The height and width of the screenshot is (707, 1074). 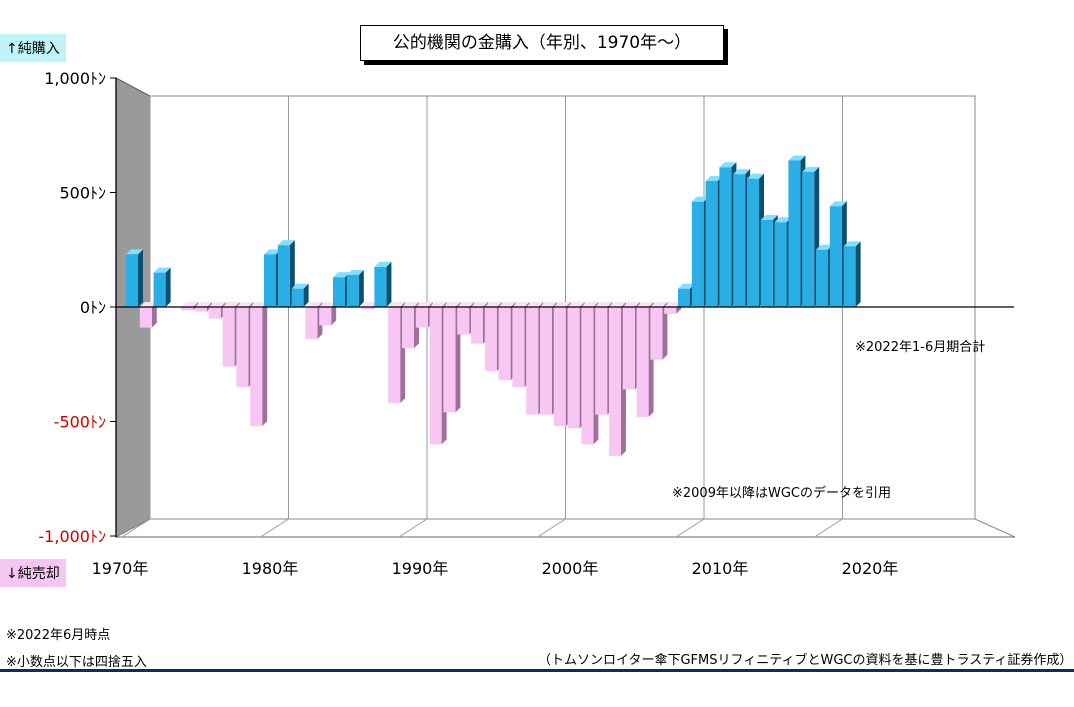 What do you see at coordinates (720, 568) in the screenshot?
I see `x-tick-label: 2010年` at bounding box center [720, 568].